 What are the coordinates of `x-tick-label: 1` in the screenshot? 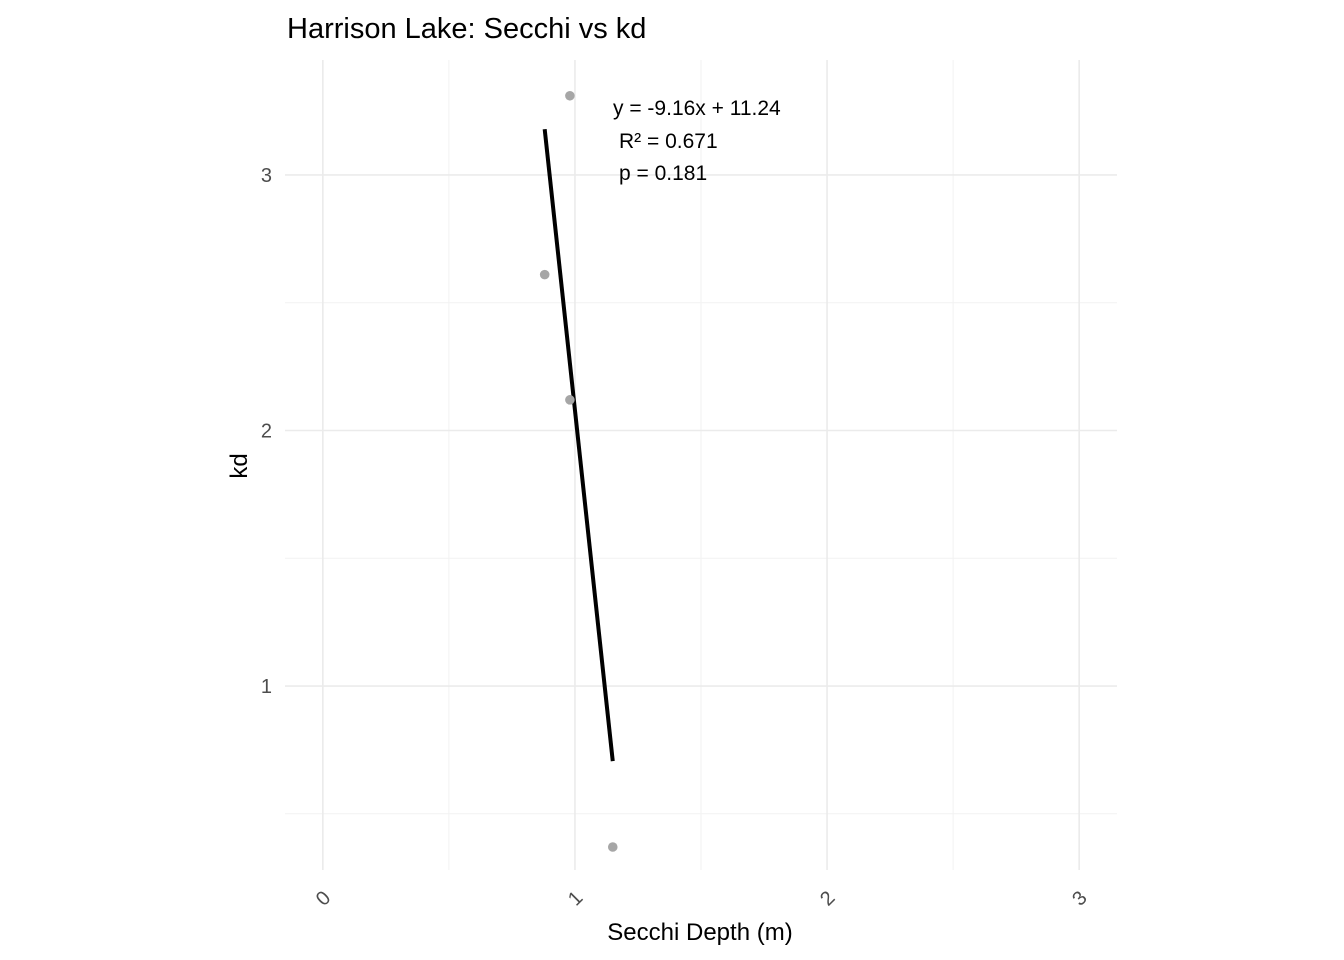 It's located at (575, 898).